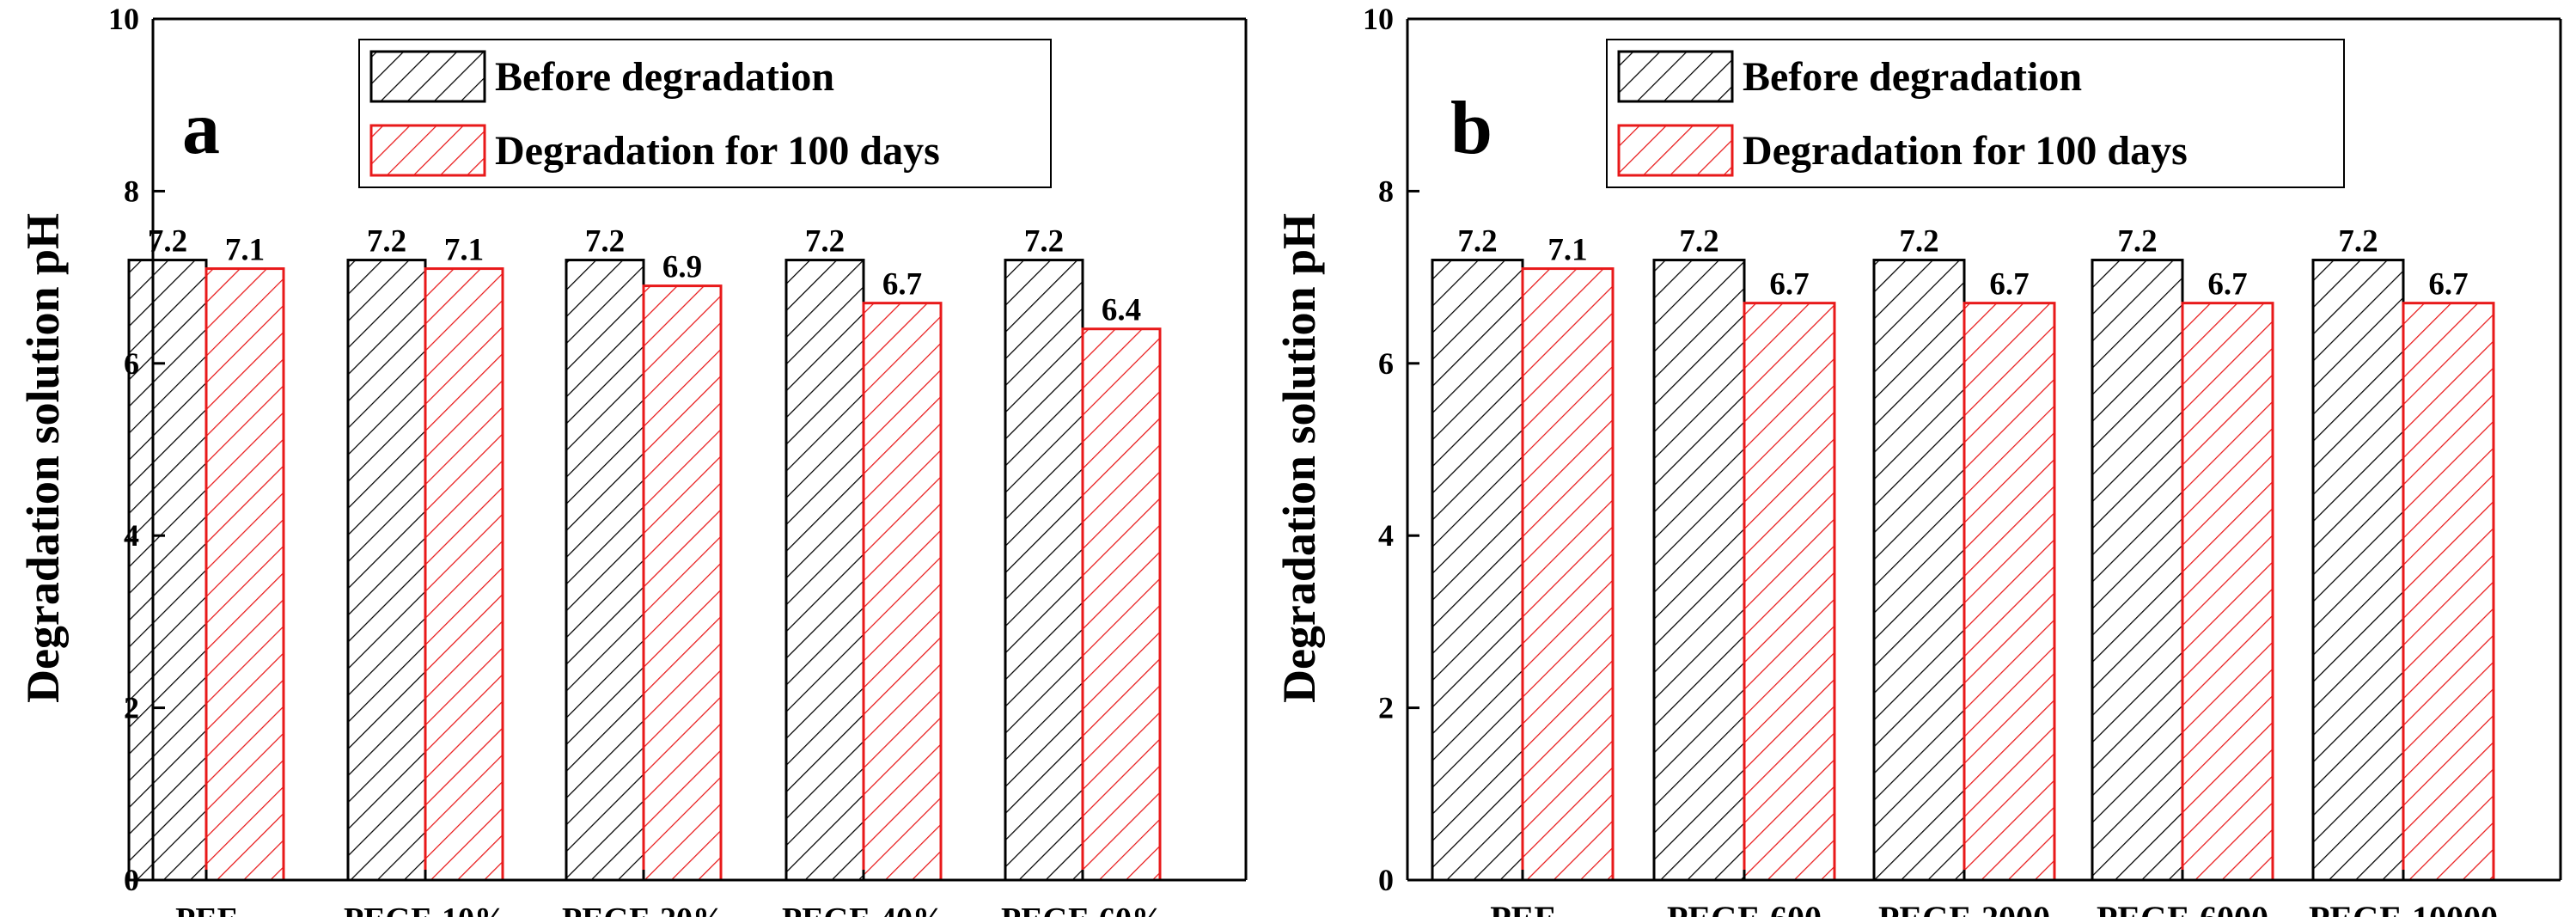 This screenshot has width=2576, height=917. I want to click on data-label-after-3: 6.9, so click(682, 267).